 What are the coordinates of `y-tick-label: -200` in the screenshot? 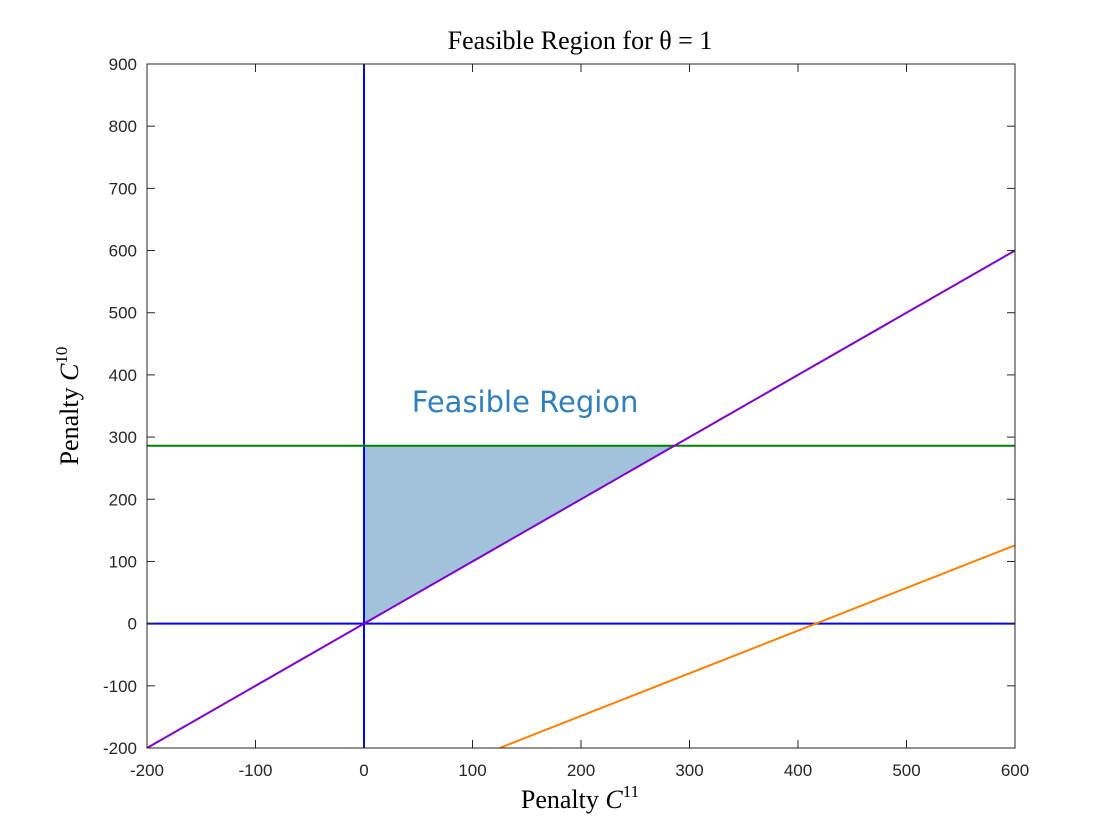 It's located at (120, 748).